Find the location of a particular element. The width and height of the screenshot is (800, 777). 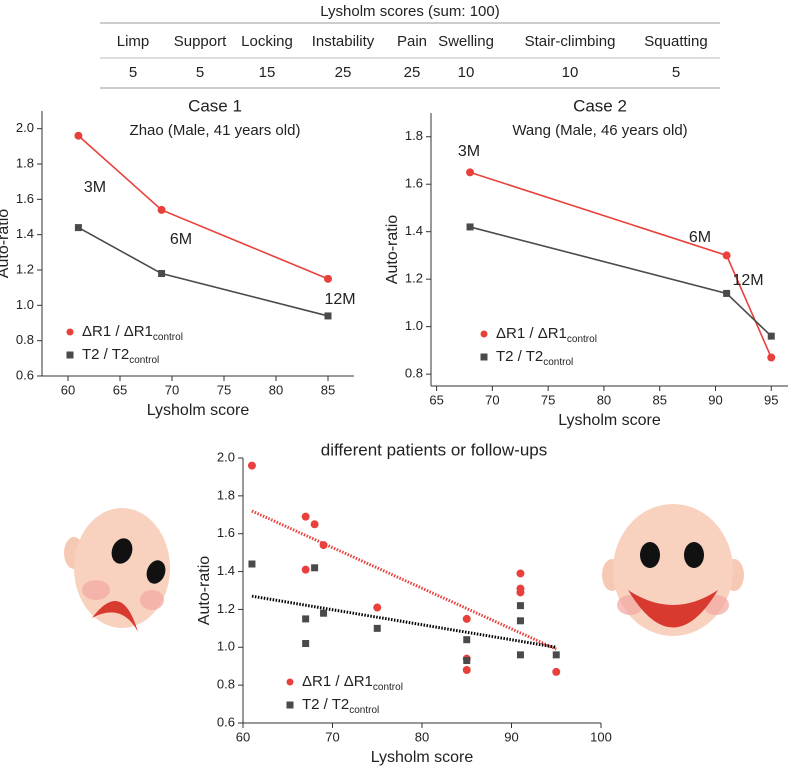

chart-title: Case 2 is located at coordinates (600, 105).